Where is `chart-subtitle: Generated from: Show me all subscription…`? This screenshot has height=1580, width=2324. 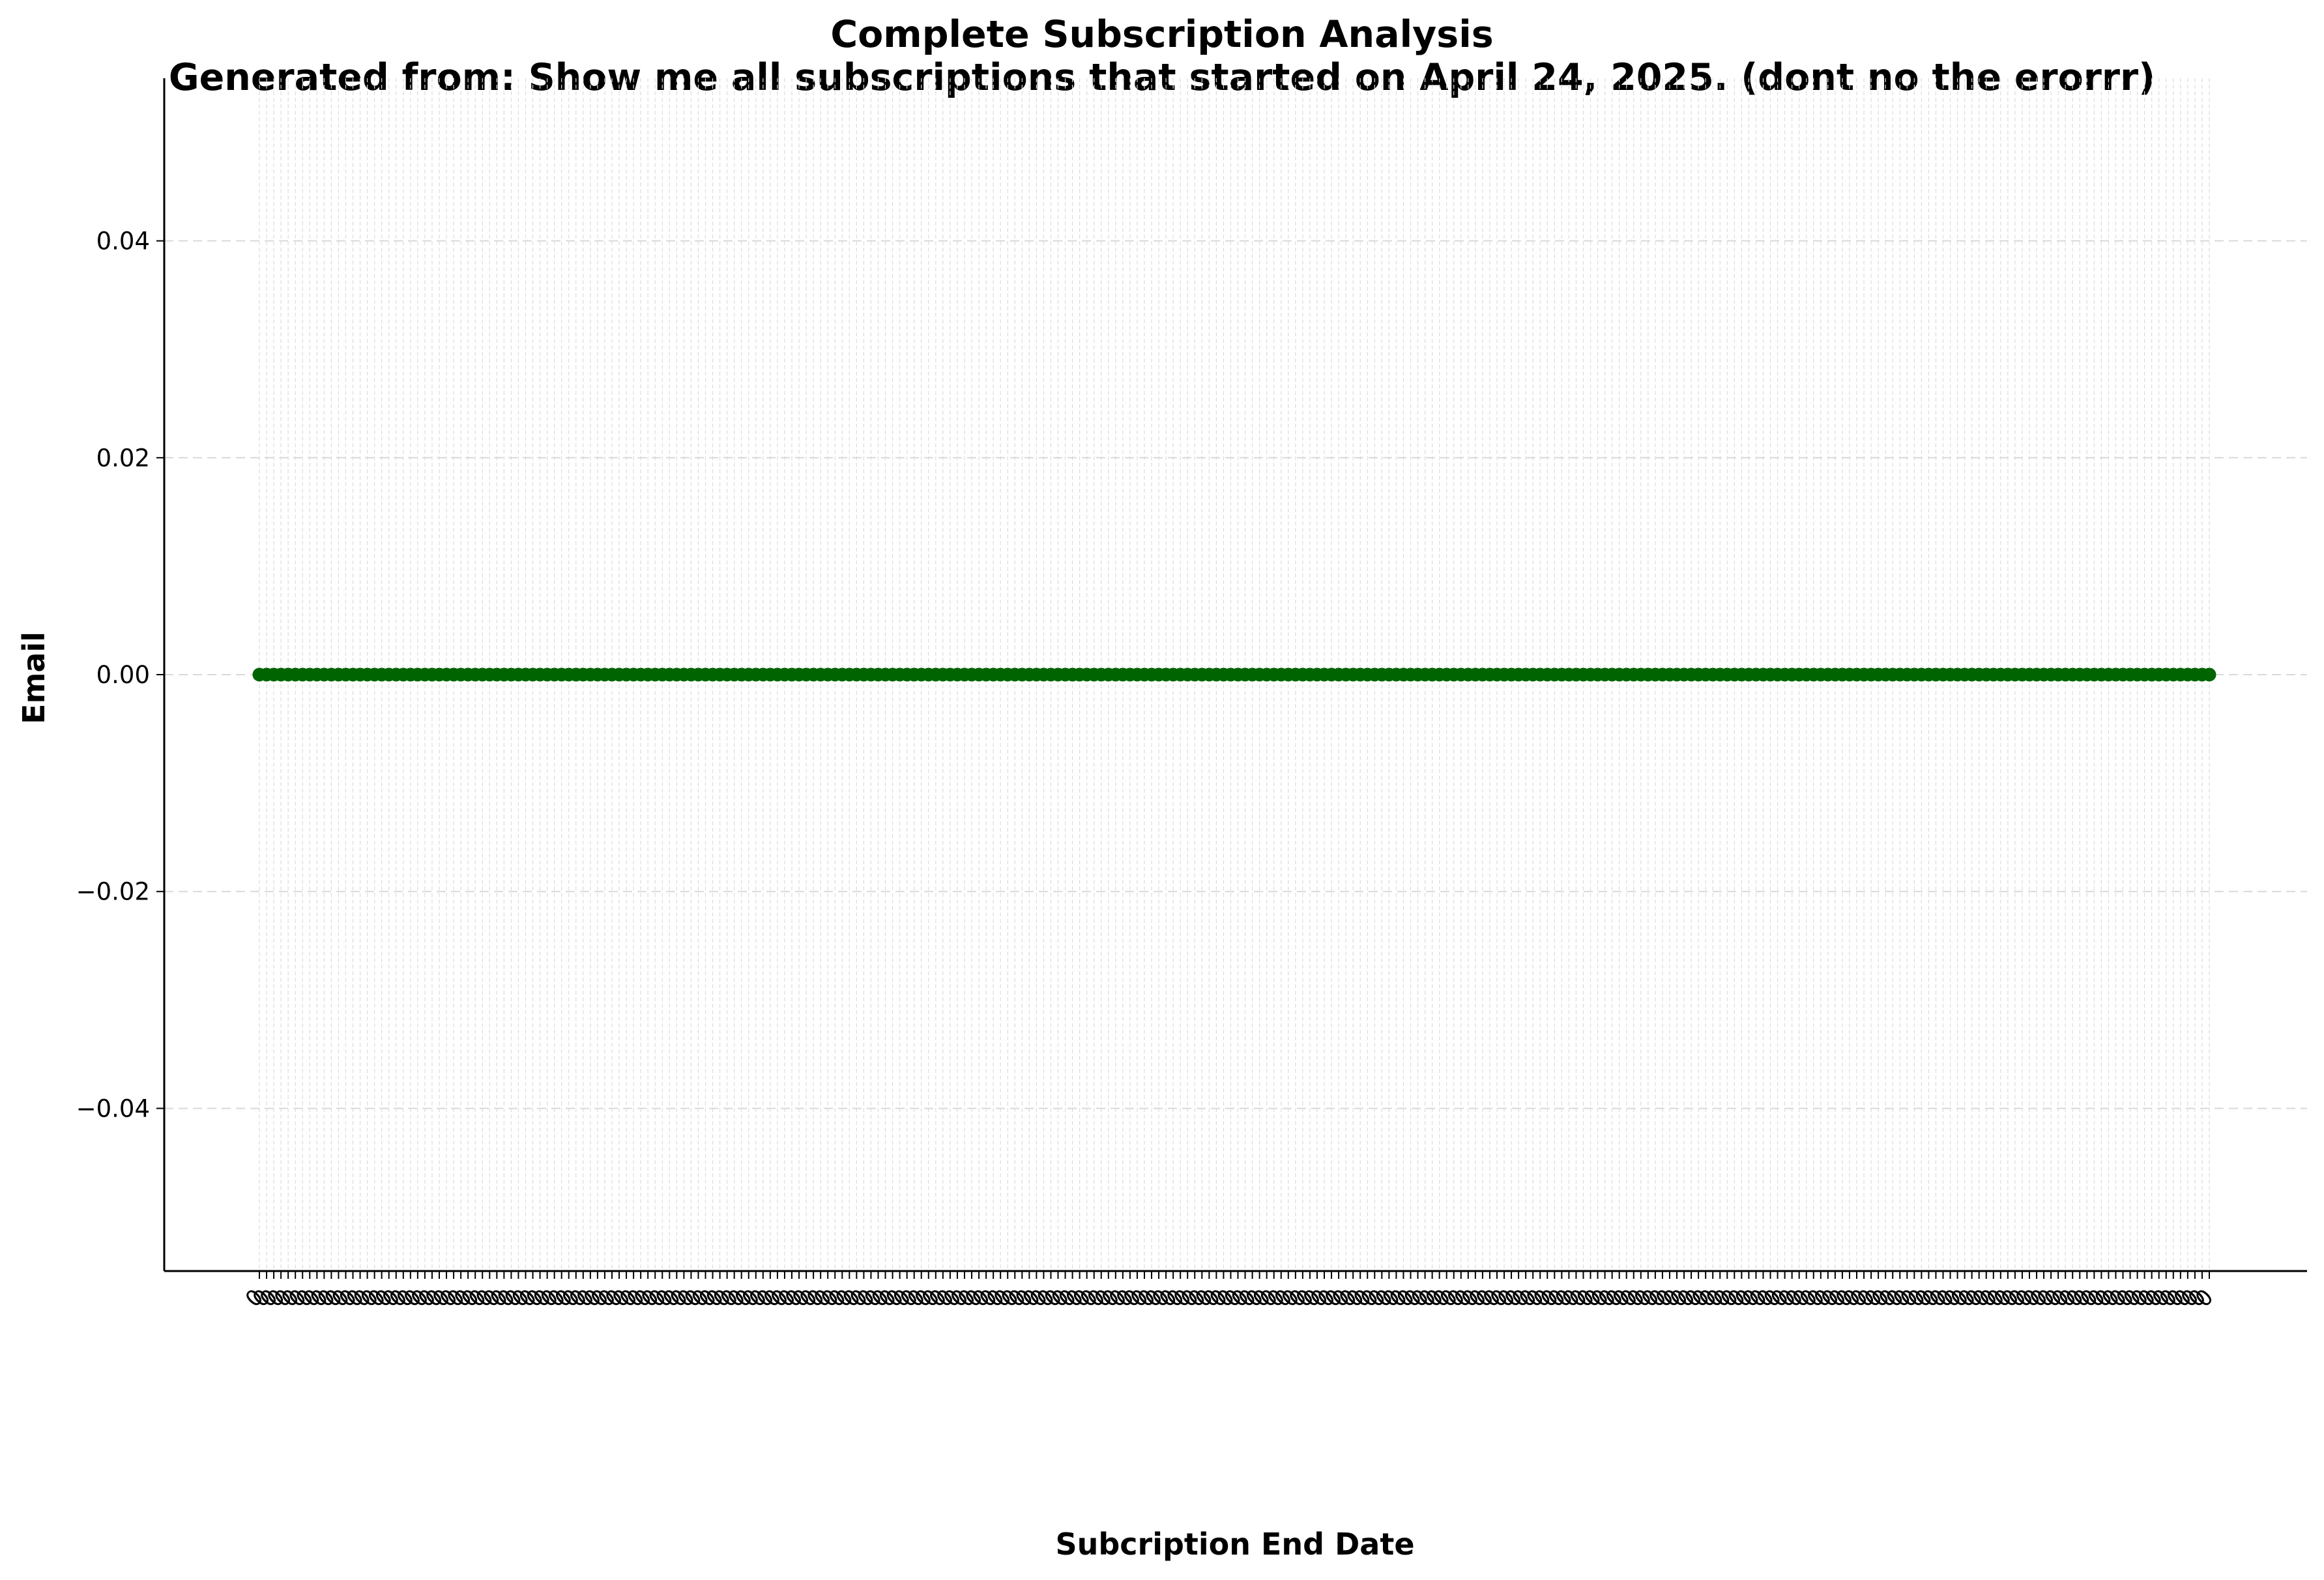
chart-subtitle: Generated from: Show me all subscription… is located at coordinates (1162, 77).